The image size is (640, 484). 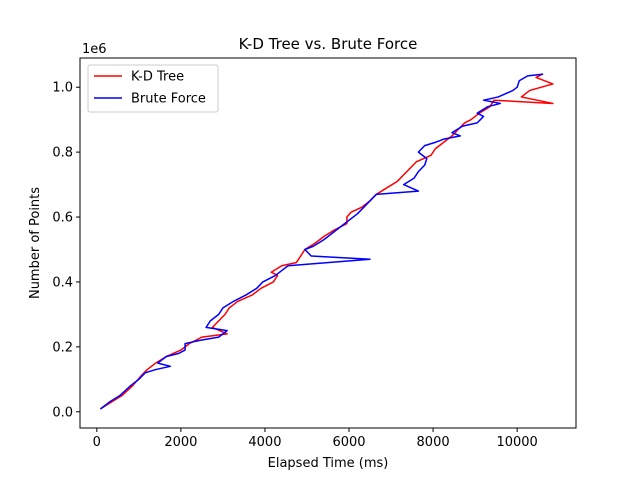 I want to click on legend-label: Brute Force, so click(x=168, y=99).